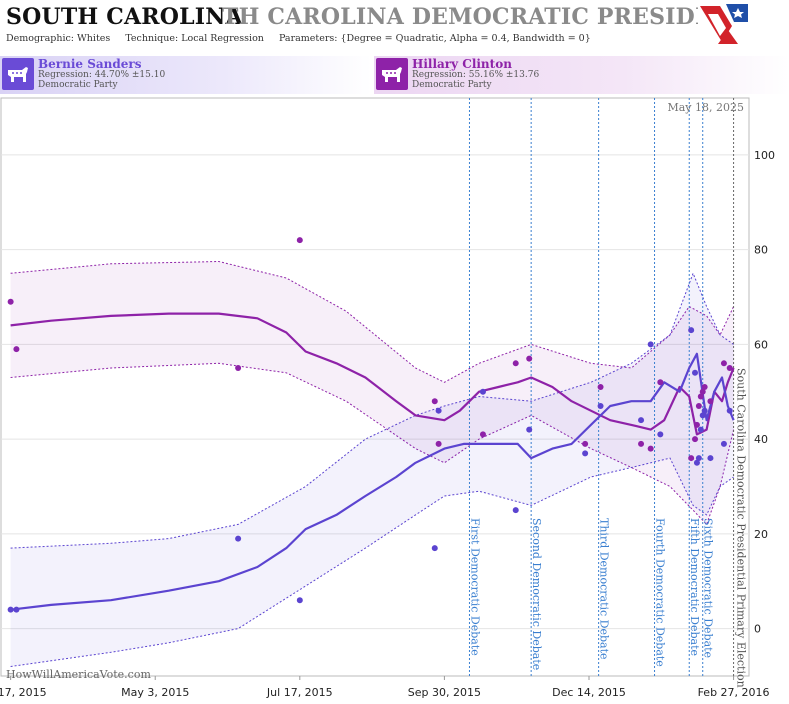 This screenshot has width=789, height=704. Describe the element at coordinates (40, 38) in the screenshot. I see `demographic-label: Demographic:` at that location.